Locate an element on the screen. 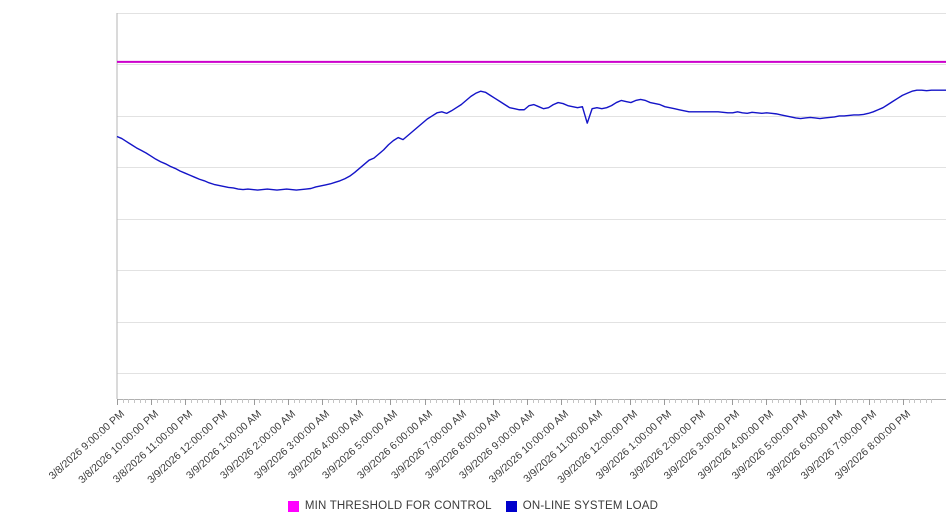 The height and width of the screenshot is (526, 946). legend-swatch-min-threshold is located at coordinates (293, 506).